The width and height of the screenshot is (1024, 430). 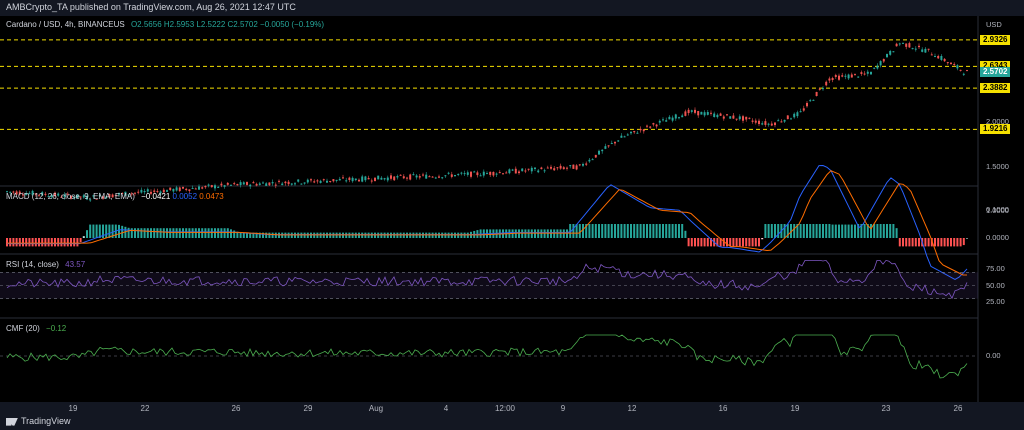 I want to click on price-level-tag: 2.9326, so click(x=995, y=39).